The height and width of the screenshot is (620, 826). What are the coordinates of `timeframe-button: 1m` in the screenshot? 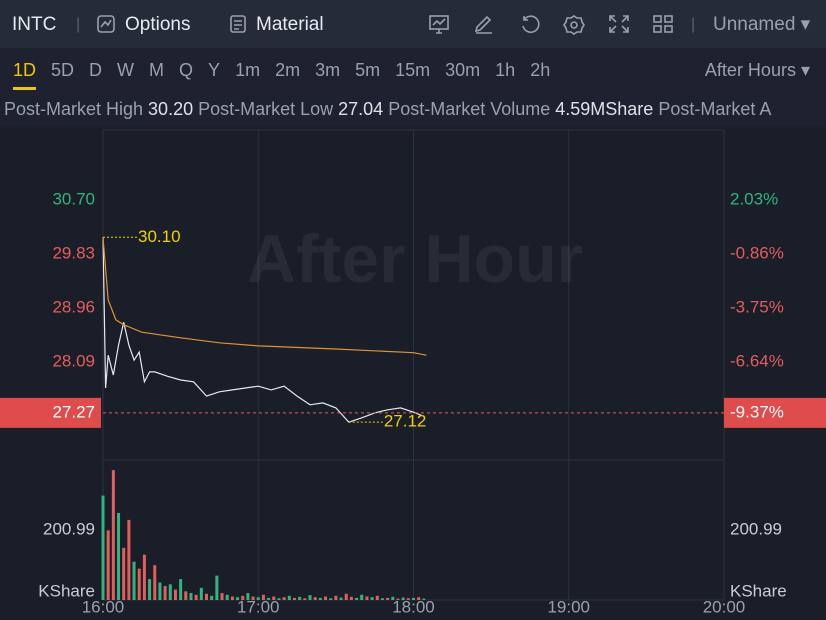 It's located at (248, 70).